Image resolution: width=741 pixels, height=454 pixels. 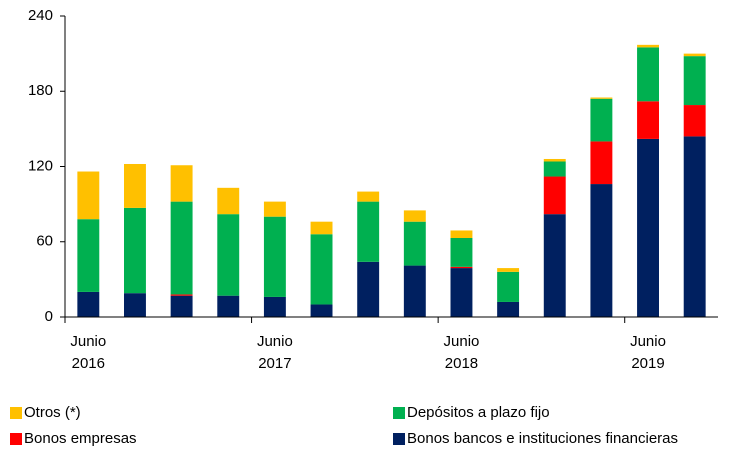 I want to click on legend-label: Bonos bancos e instituciones financieras, so click(x=542, y=438).